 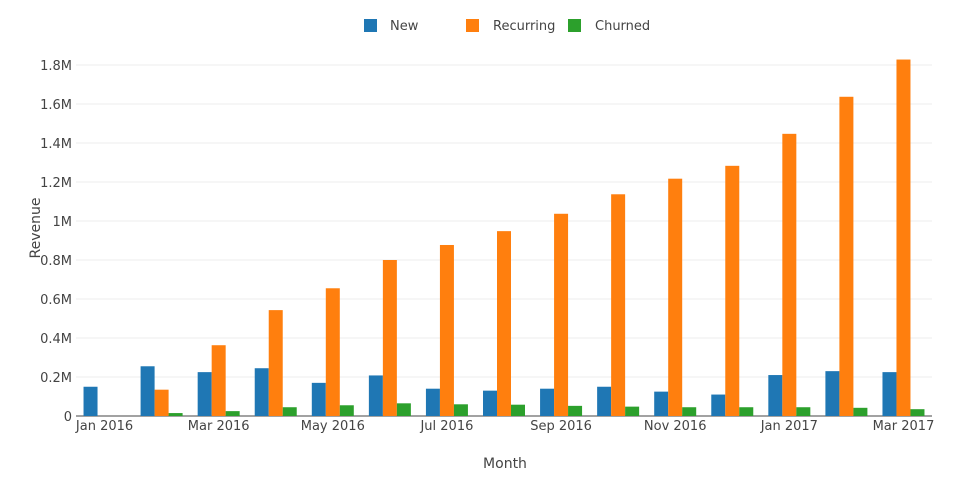 I want to click on bar-recurring-apr-2016, so click(x=275, y=363).